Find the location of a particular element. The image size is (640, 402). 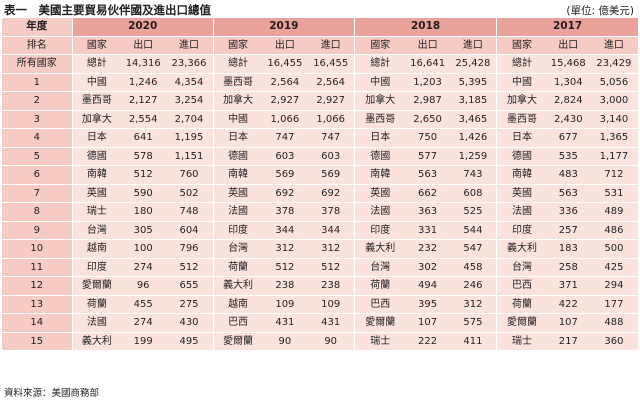

export-cell: 431 is located at coordinates (285, 323).